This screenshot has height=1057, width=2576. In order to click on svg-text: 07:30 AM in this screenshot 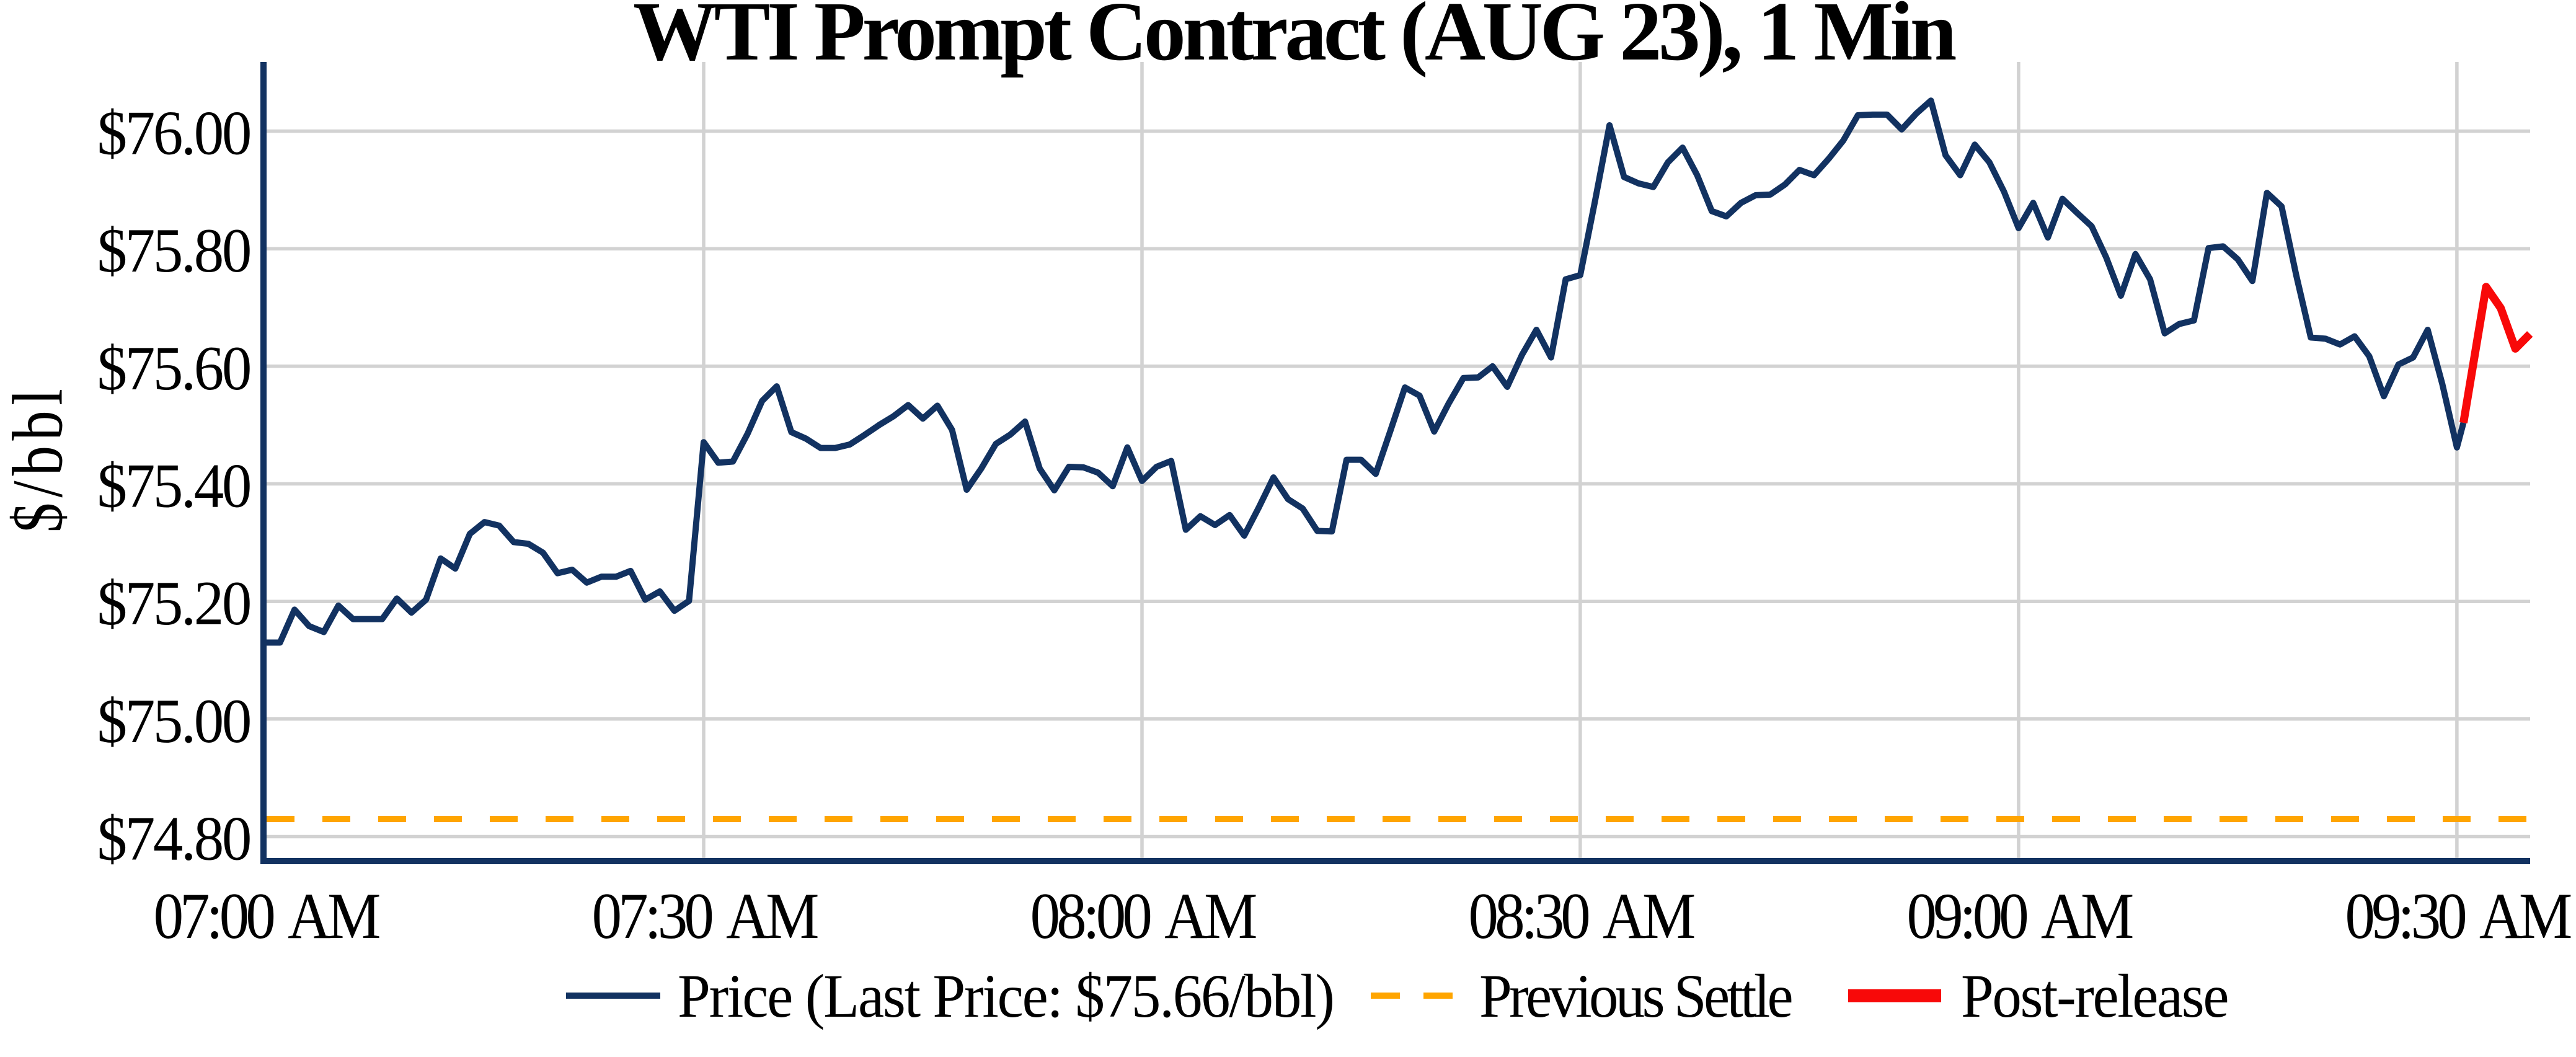, I will do `click(705, 916)`.